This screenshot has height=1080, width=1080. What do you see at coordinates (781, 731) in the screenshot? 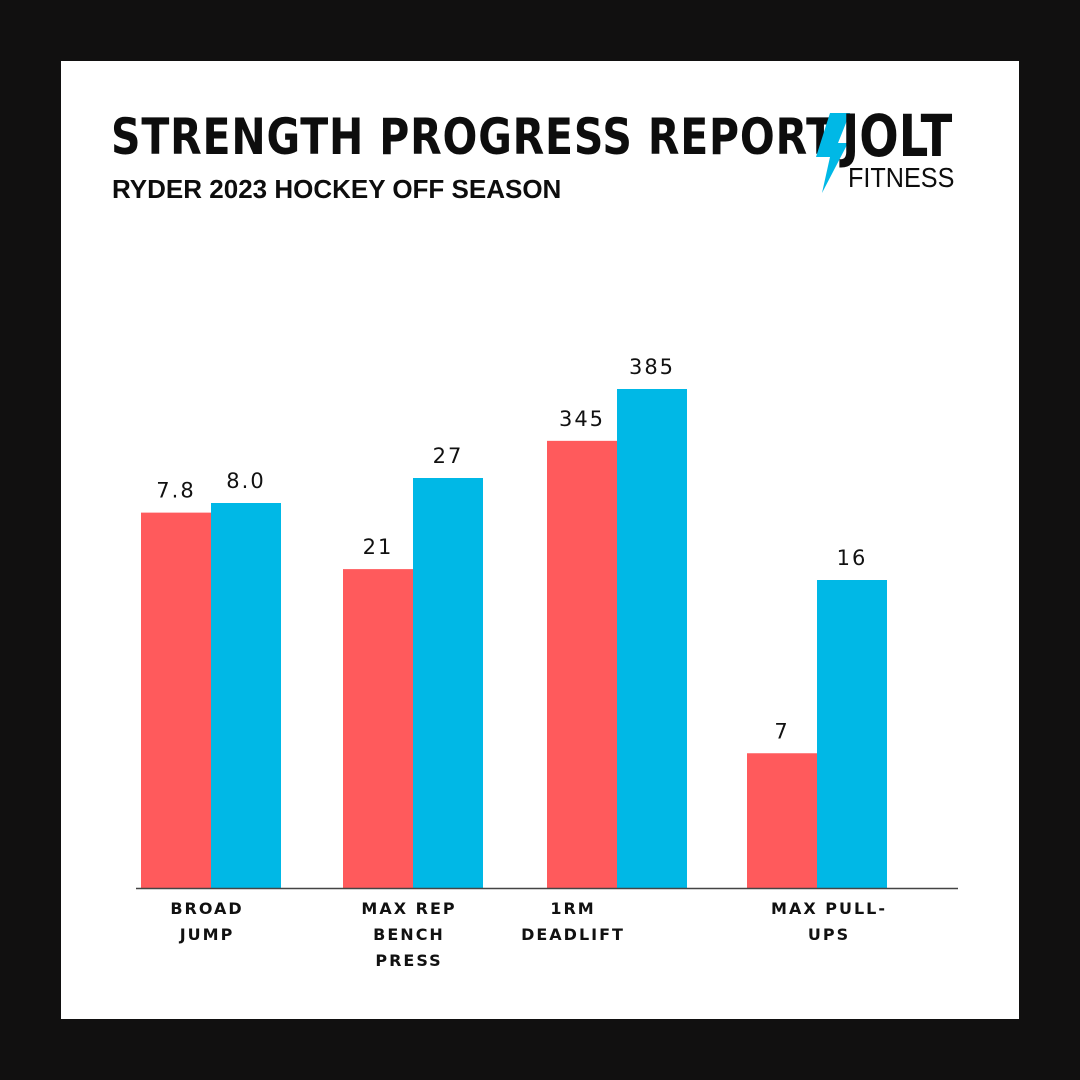
I see `data-label-before-3: 7` at bounding box center [781, 731].